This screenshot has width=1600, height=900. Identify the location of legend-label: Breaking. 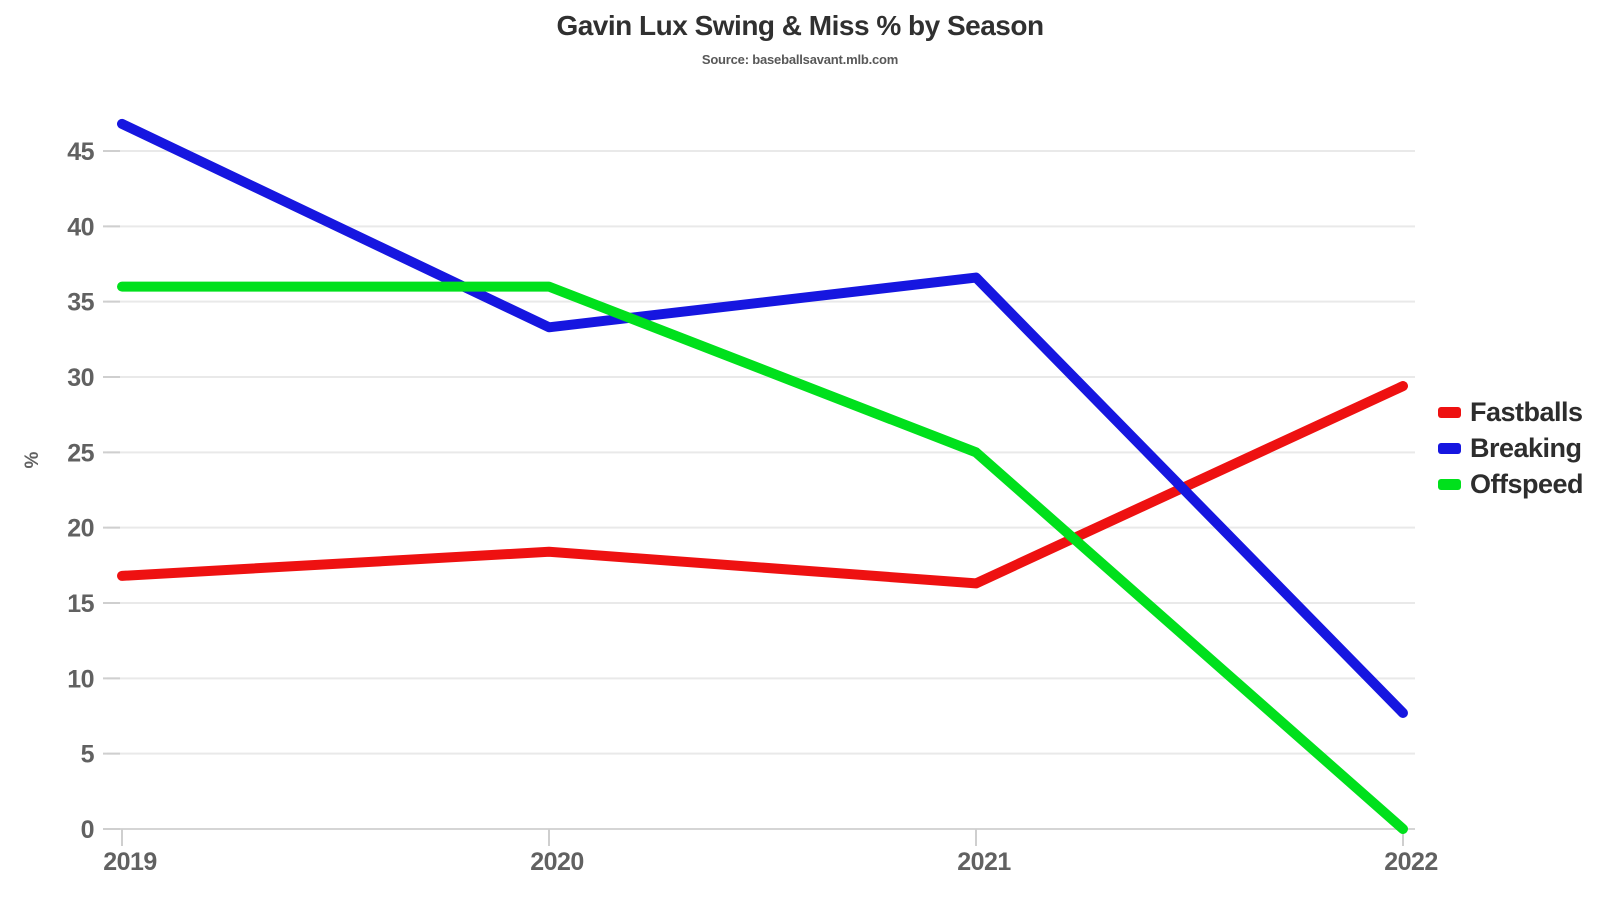
(1526, 447).